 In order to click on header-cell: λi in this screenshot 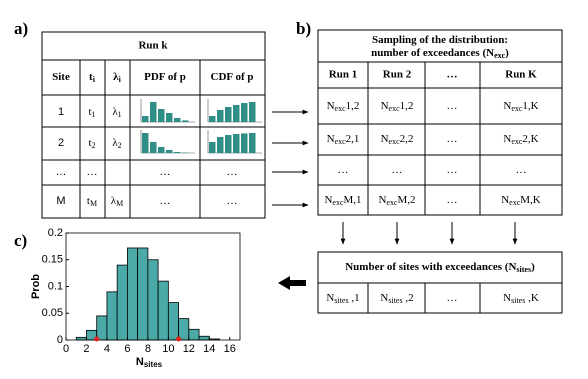, I will do `click(117, 77)`.